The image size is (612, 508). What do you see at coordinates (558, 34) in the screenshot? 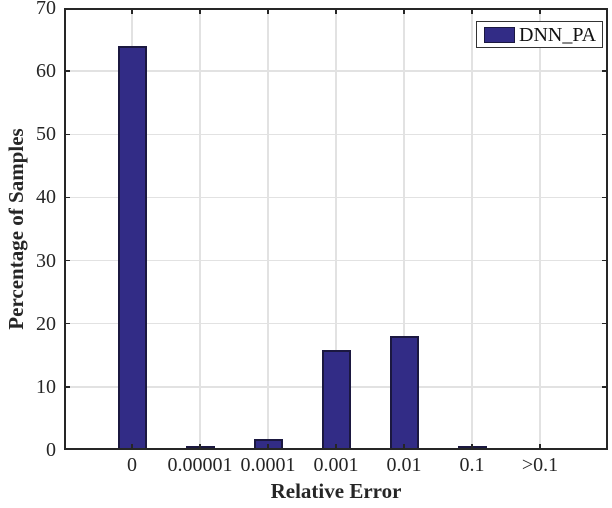
I see `legend-series-label: DNN_PA` at bounding box center [558, 34].